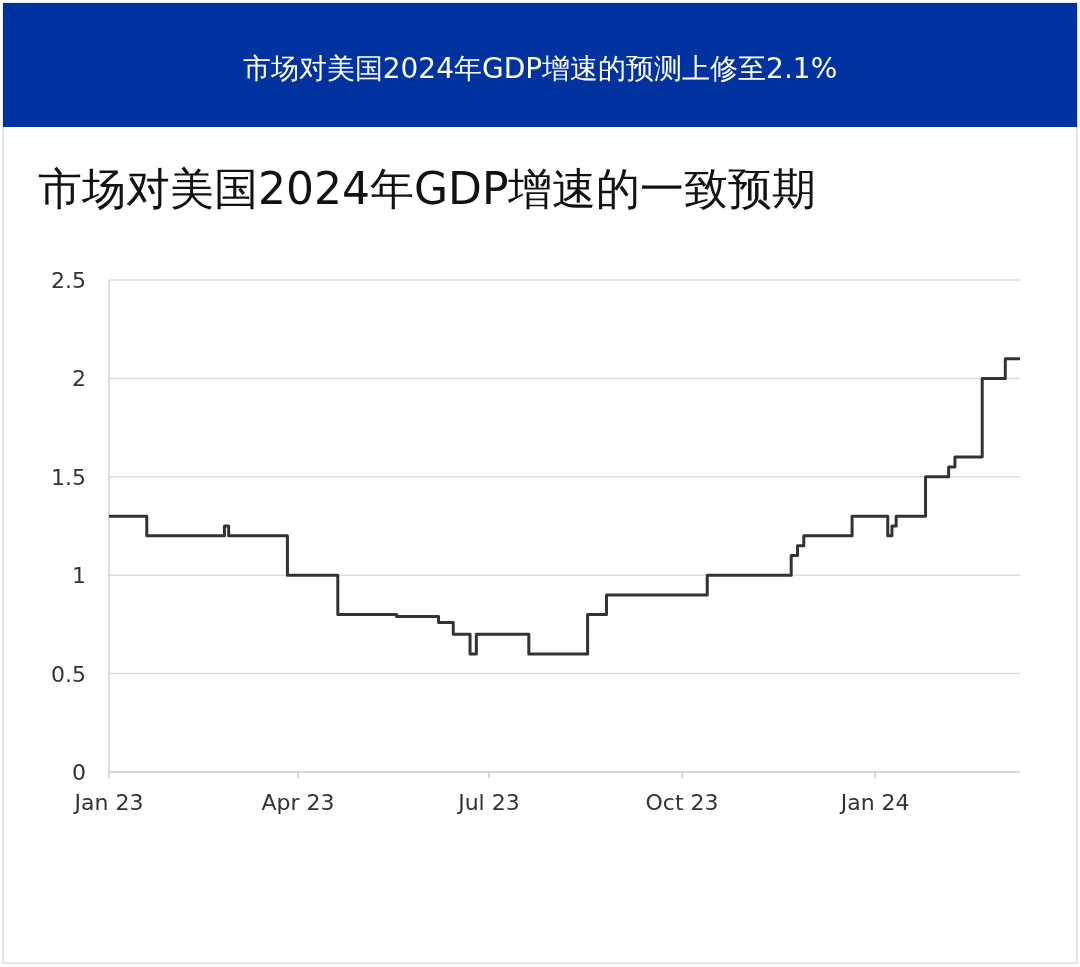 Image resolution: width=1080 pixels, height=967 pixels. What do you see at coordinates (682, 802) in the screenshot?
I see `x-tick-label: Oct 23` at bounding box center [682, 802].